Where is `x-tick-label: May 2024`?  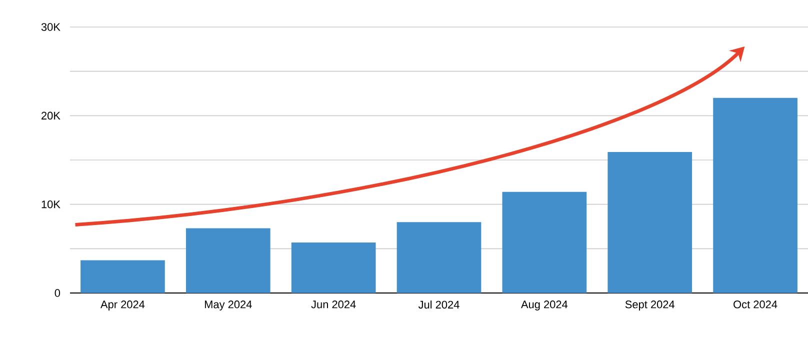
x-tick-label: May 2024 is located at coordinates (228, 305).